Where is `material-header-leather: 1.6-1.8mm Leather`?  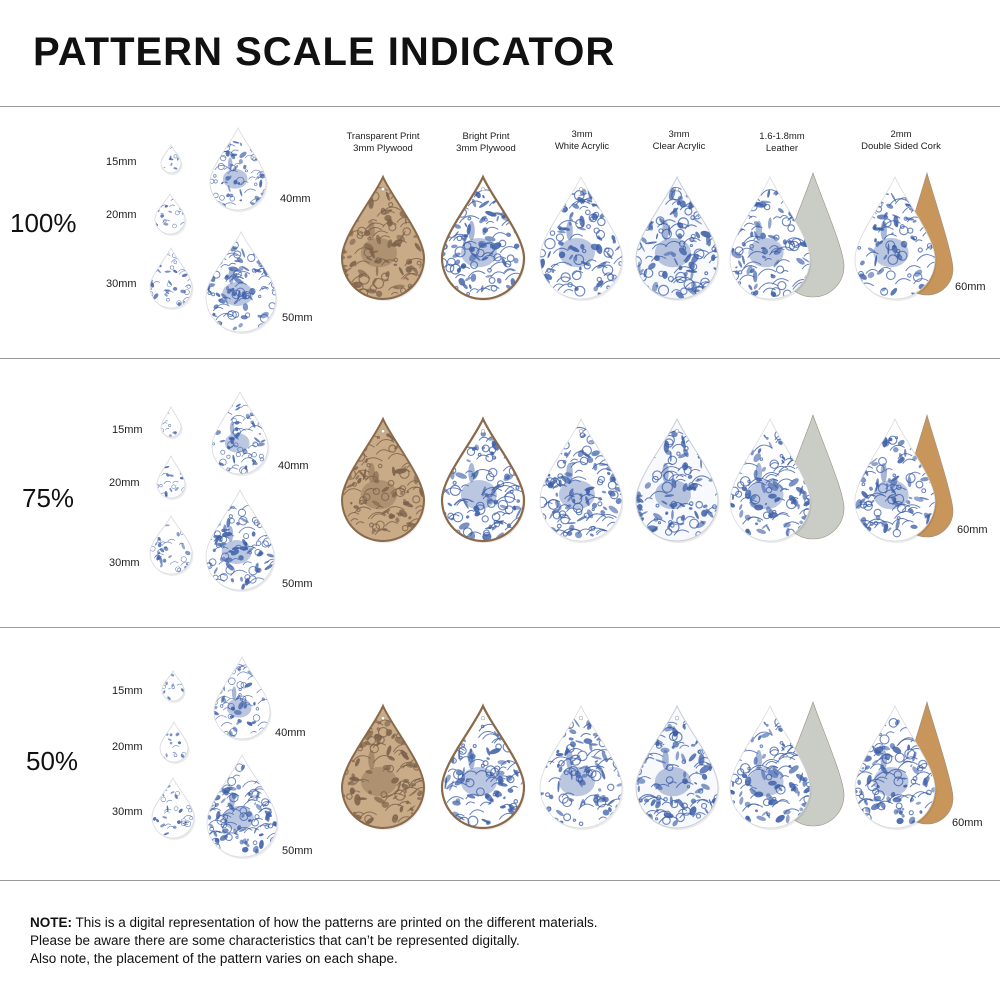
material-header-leather: 1.6-1.8mm Leather is located at coordinates (782, 142).